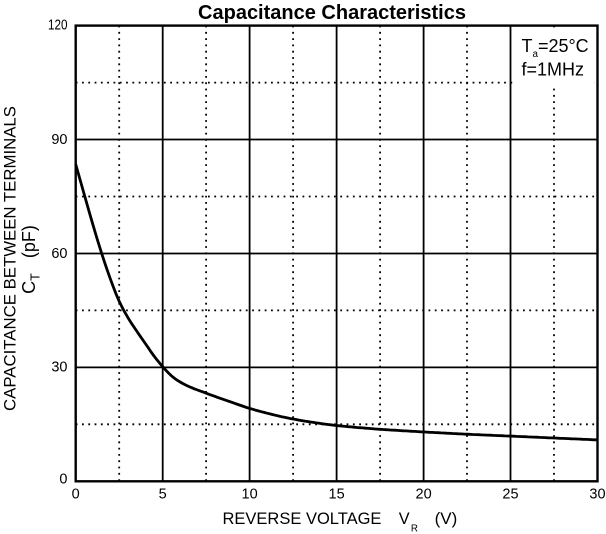 The width and height of the screenshot is (606, 534). I want to click on svg-text: Capacitance Characteristics, so click(332, 13).